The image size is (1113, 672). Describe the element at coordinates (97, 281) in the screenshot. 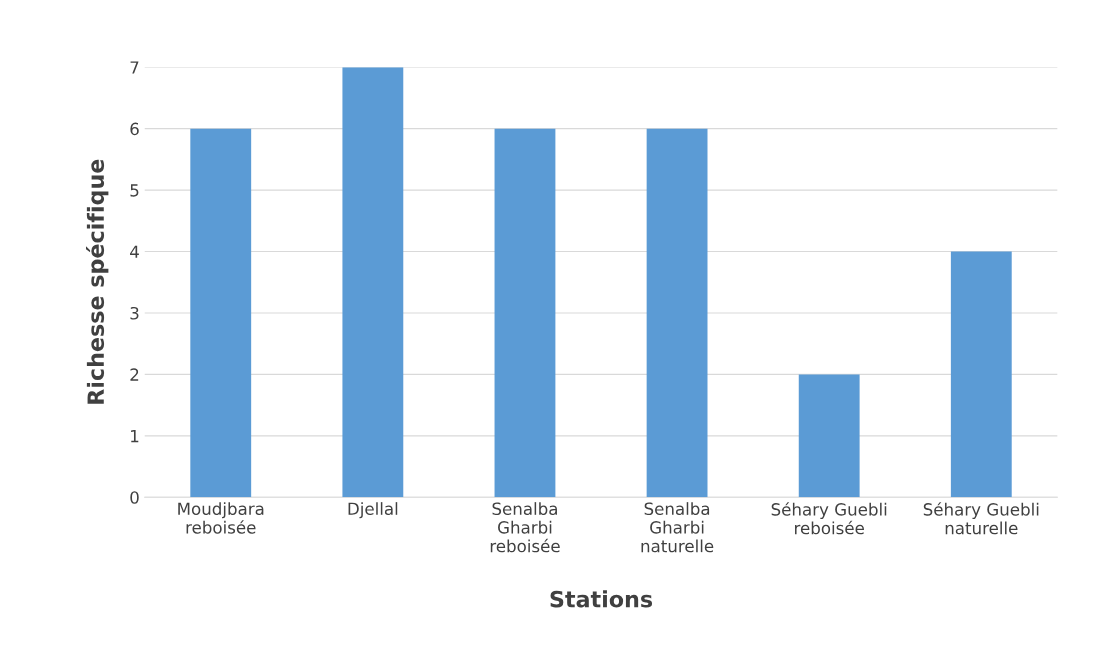

I see `y-axis-title: Richesse spécifique` at that location.